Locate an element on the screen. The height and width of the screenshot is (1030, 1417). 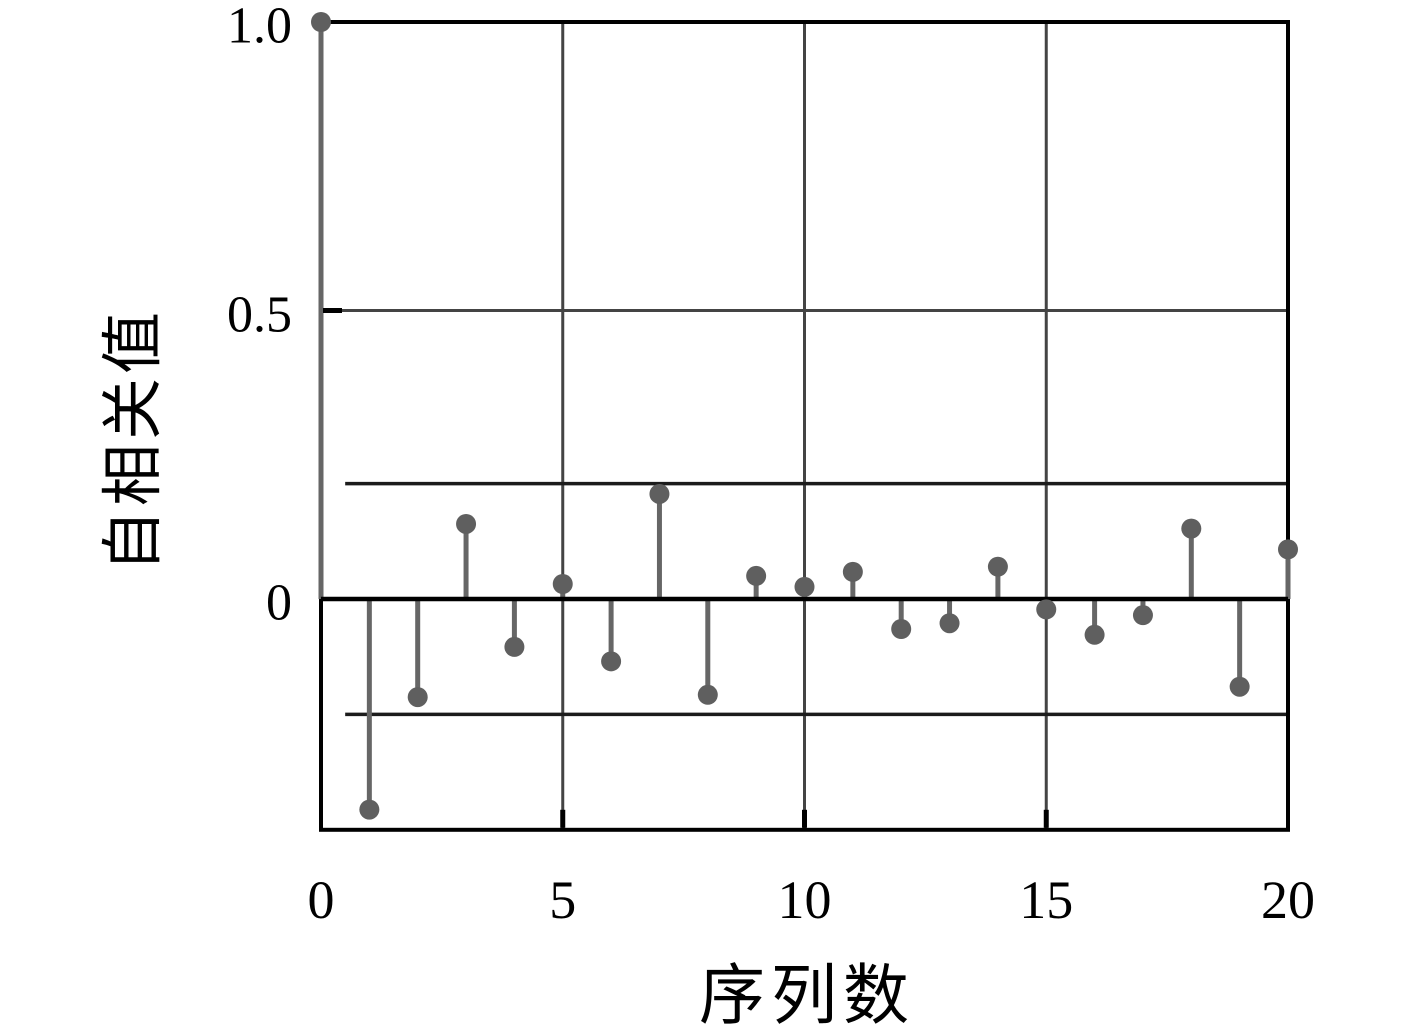
y-tick-label-0.5: 0.5 is located at coordinates (259, 314).